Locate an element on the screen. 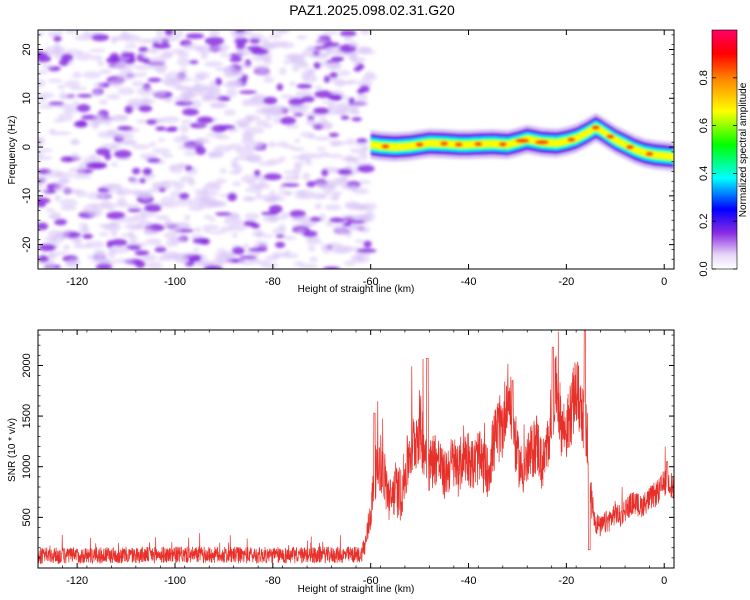 This screenshot has height=600, width=750. x-tick-label: -80 is located at coordinates (273, 282).